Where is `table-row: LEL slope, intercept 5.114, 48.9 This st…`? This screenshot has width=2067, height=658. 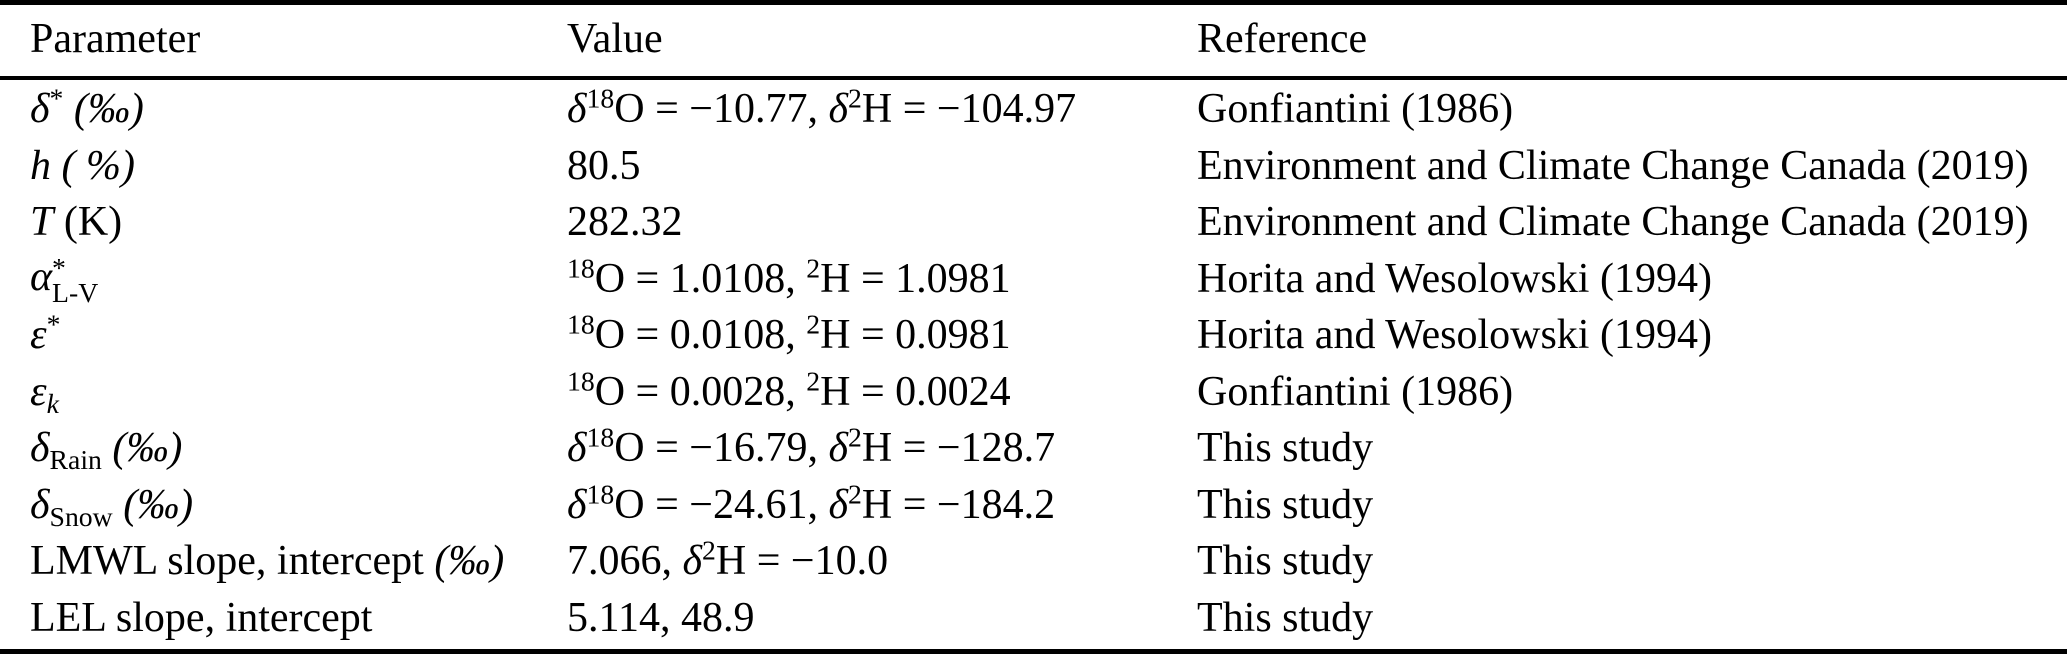
table-row: LEL slope, intercept 5.114, 48.9 This st… is located at coordinates (1033, 618).